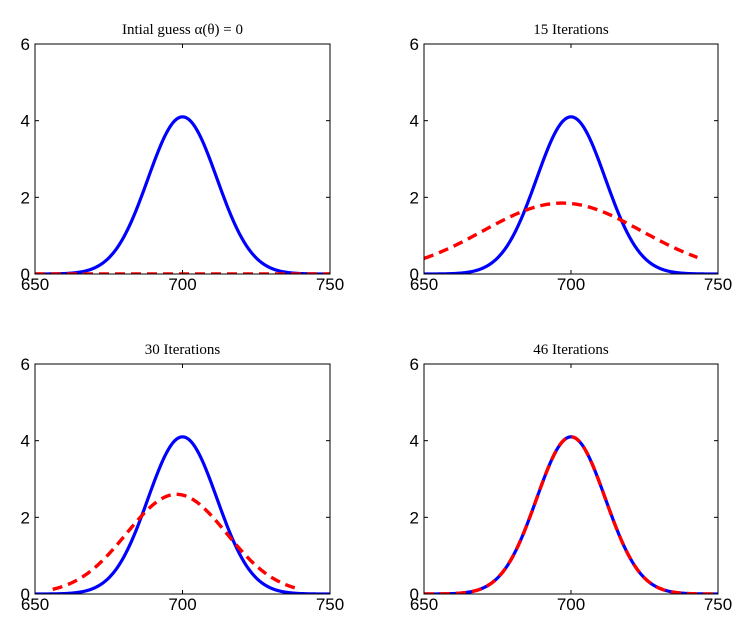  Describe the element at coordinates (571, 30) in the screenshot. I see `chart-title: 15 Iterations` at that location.